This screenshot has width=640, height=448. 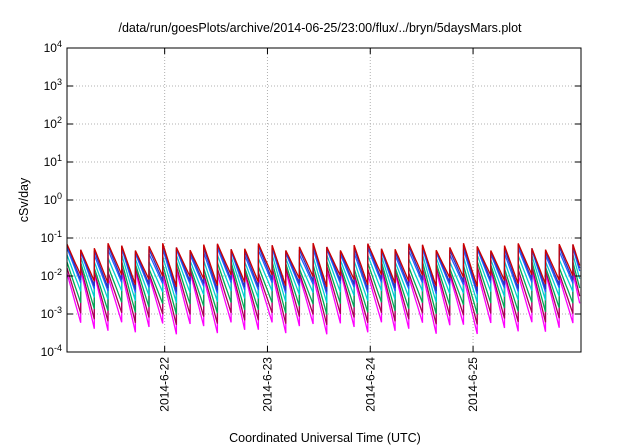 What do you see at coordinates (51, 237) in the screenshot?
I see `y-tick-label: 10⁻¹` at bounding box center [51, 237].